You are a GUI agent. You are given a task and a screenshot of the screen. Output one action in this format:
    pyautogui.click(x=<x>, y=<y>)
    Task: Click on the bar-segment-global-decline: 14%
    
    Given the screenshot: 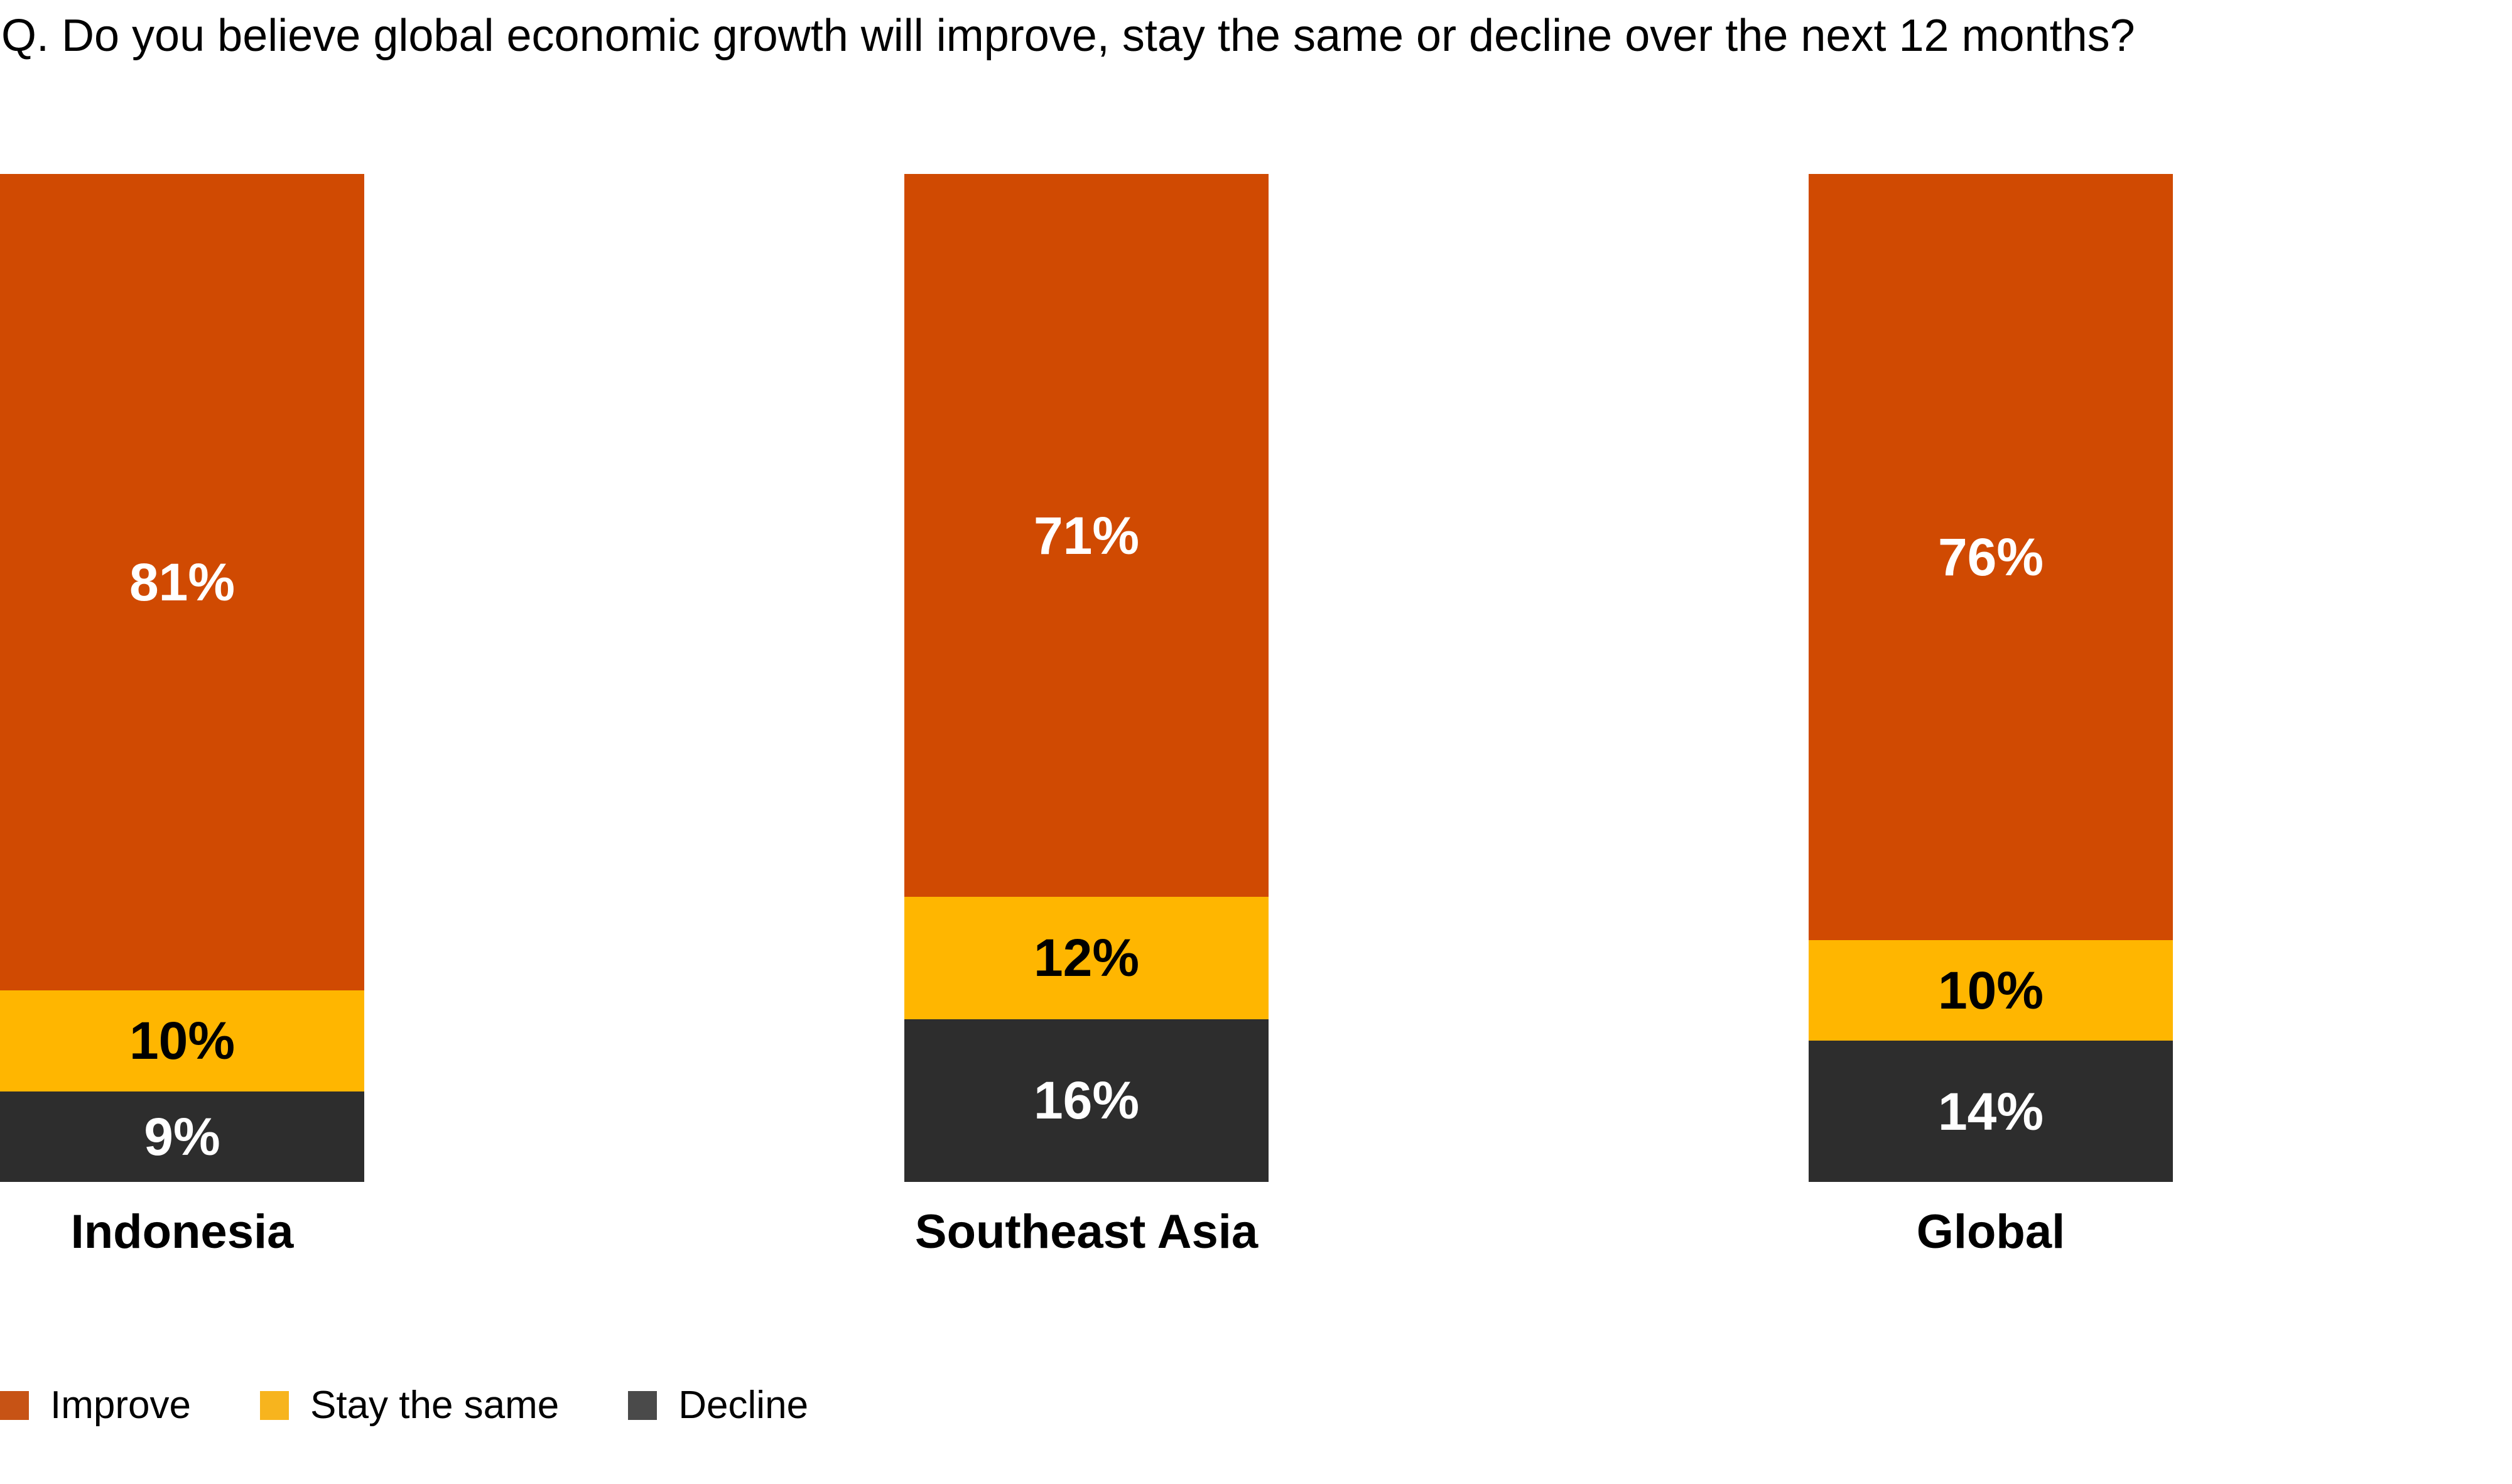 What is the action you would take?
    pyautogui.click(x=1991, y=1111)
    